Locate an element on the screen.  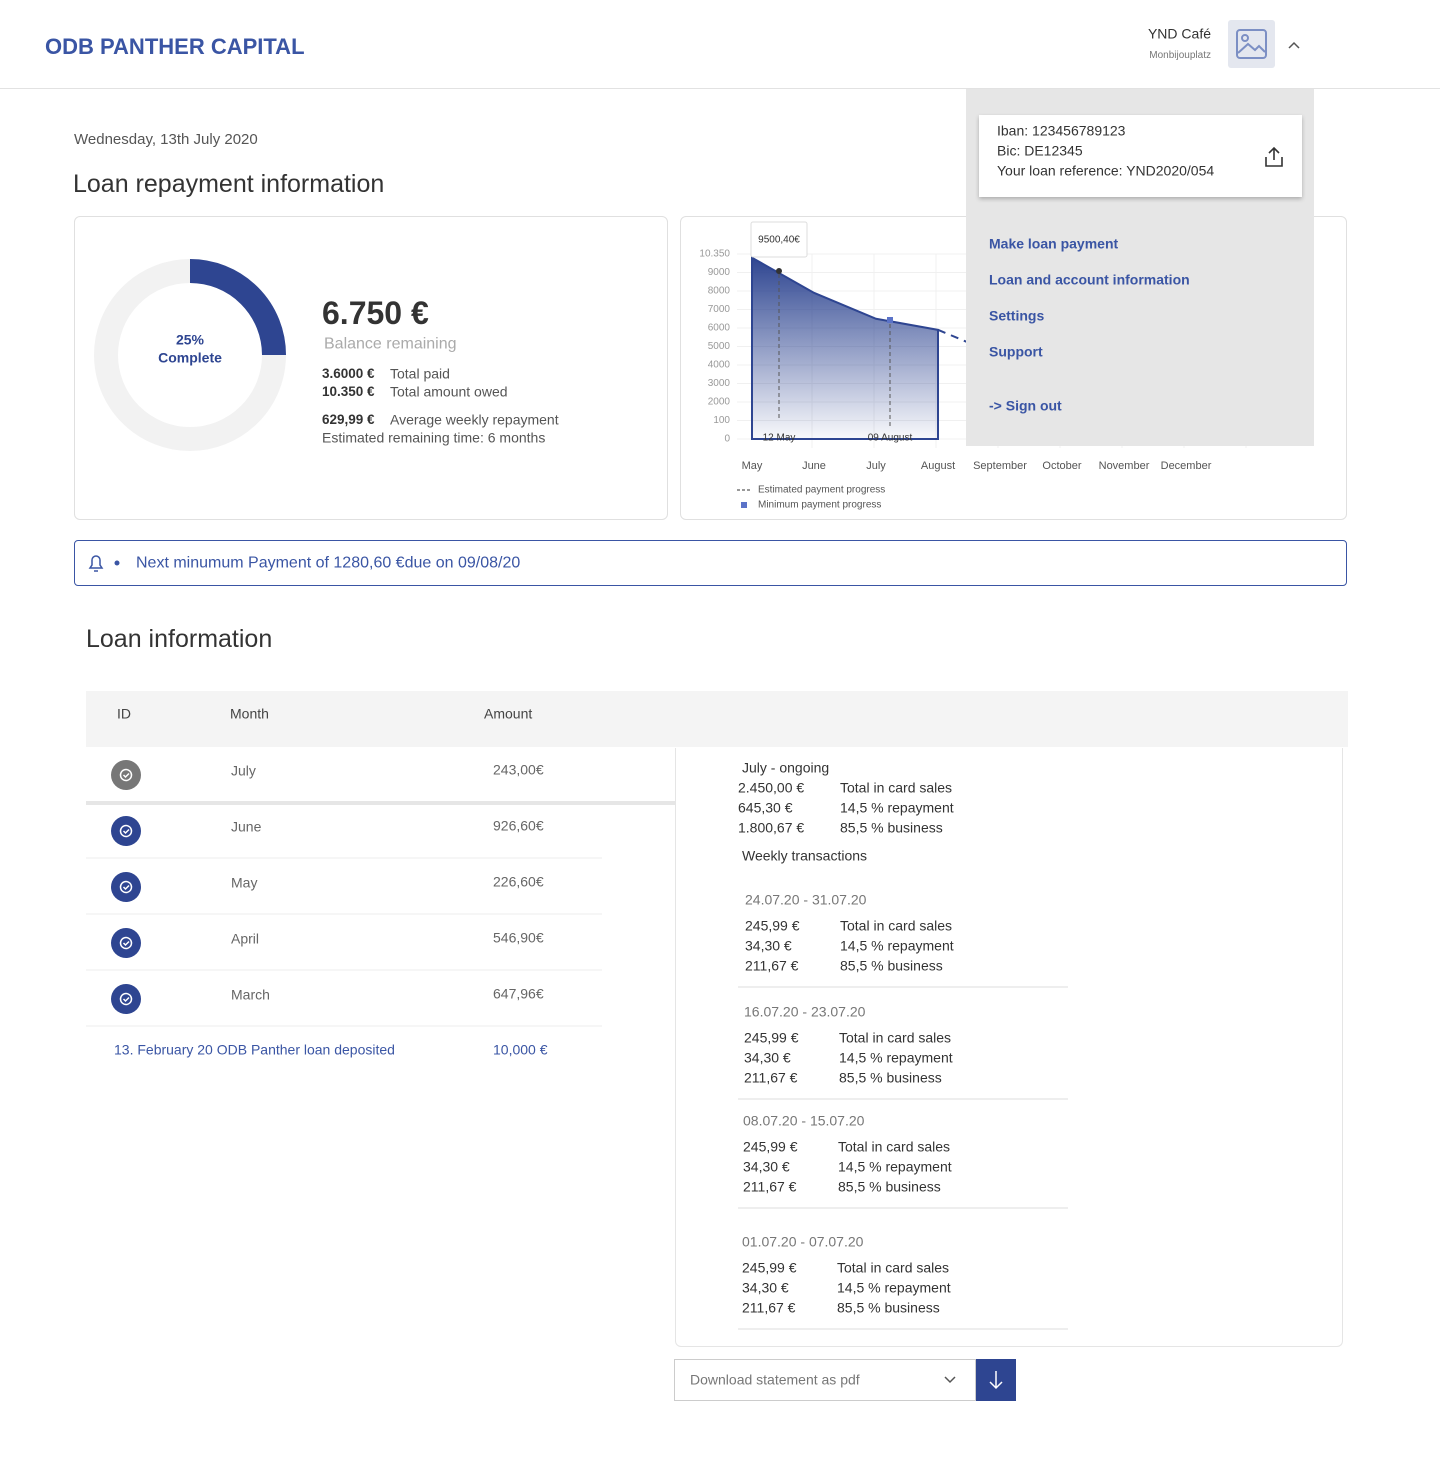
row-month: March is located at coordinates (250, 994).